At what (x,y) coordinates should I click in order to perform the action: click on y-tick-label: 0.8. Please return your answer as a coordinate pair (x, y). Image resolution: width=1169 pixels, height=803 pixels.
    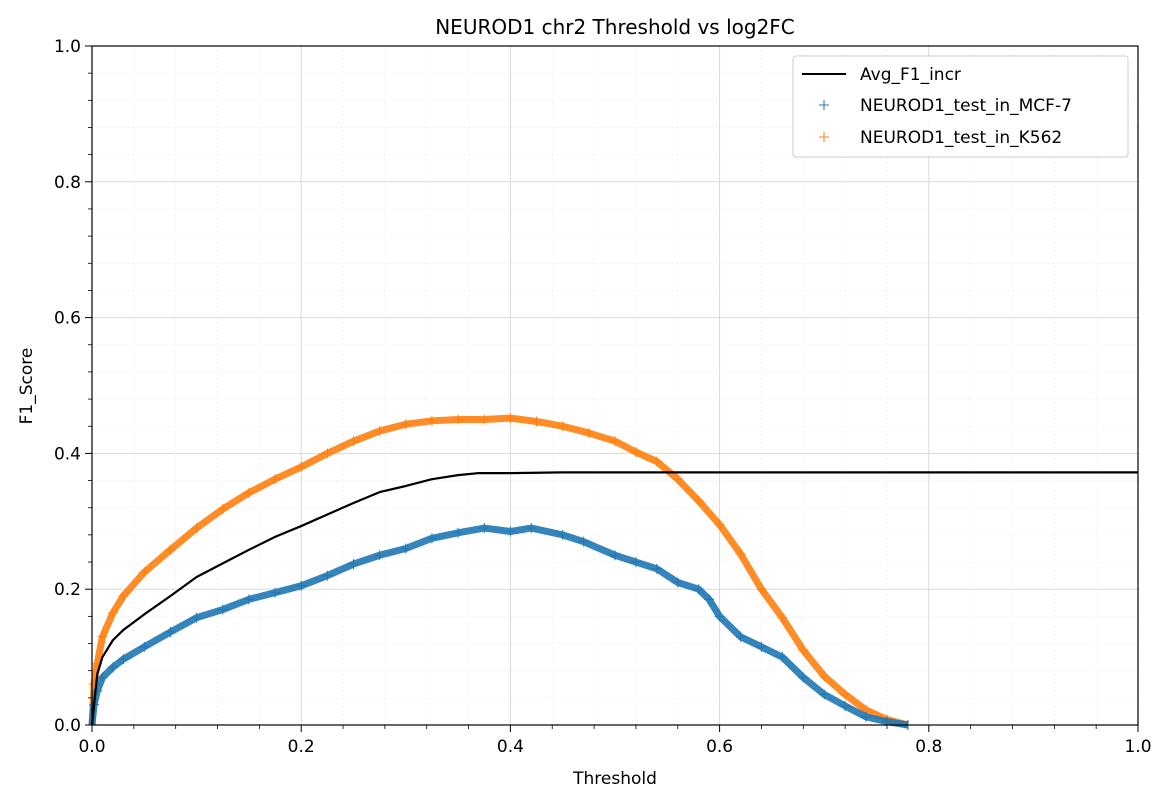
    Looking at the image, I should click on (67, 183).